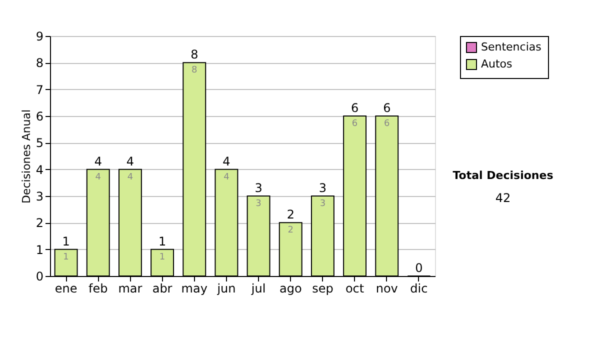 The width and height of the screenshot is (600, 340). What do you see at coordinates (503, 198) in the screenshot?
I see `text: 42` at bounding box center [503, 198].